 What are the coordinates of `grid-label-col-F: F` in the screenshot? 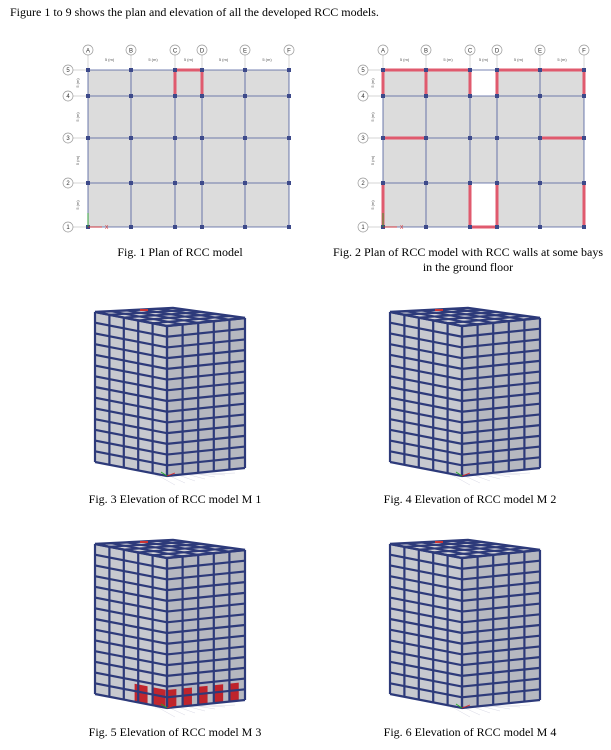 It's located at (584, 52).